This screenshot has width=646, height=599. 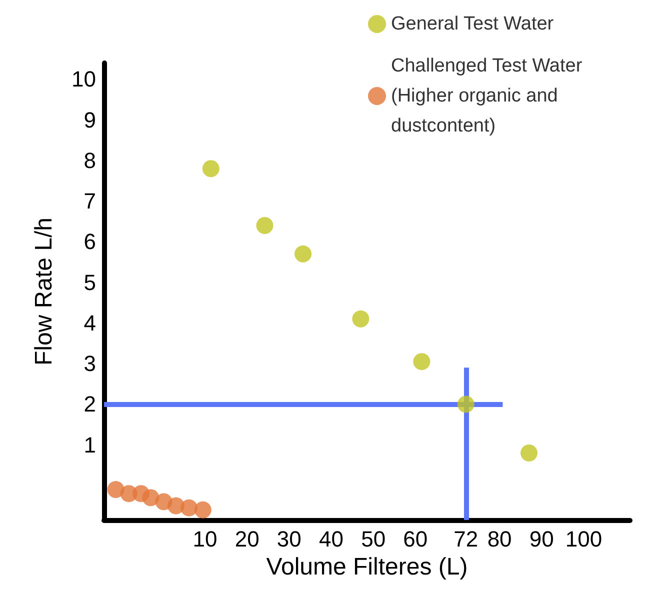 I want to click on y-tick-label: 8, so click(x=90, y=160).